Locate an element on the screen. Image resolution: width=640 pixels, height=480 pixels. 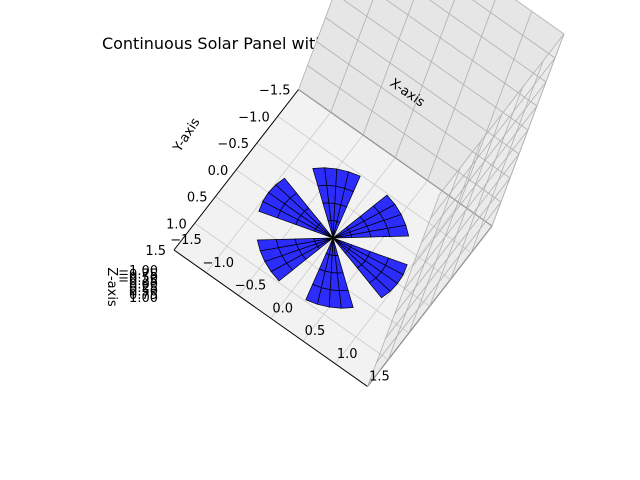
x-tick-label: −1.0 is located at coordinates (218, 263).